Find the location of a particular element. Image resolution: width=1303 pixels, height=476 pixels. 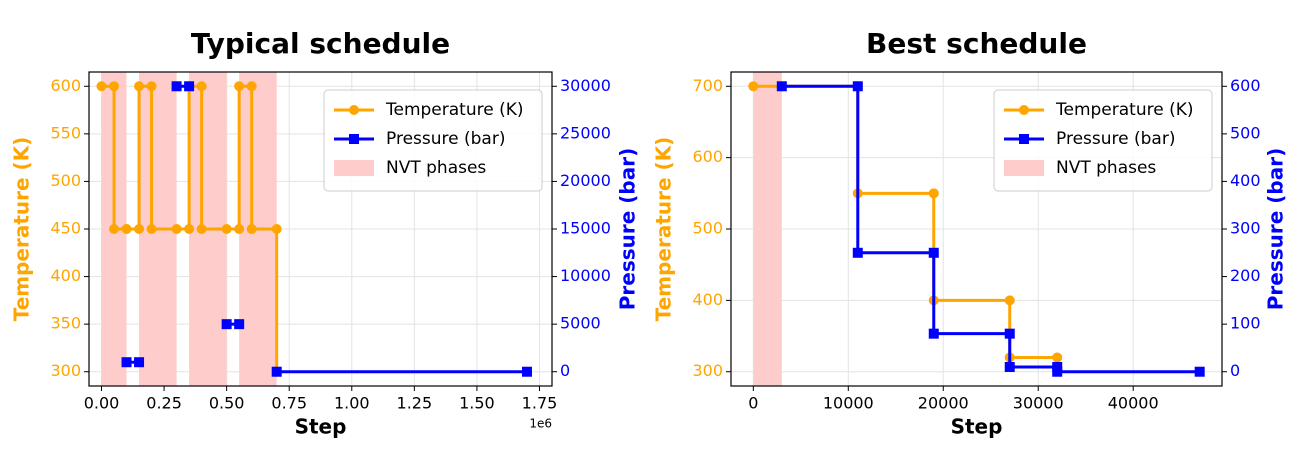

y2-tick-label: 20000 is located at coordinates (585, 180).